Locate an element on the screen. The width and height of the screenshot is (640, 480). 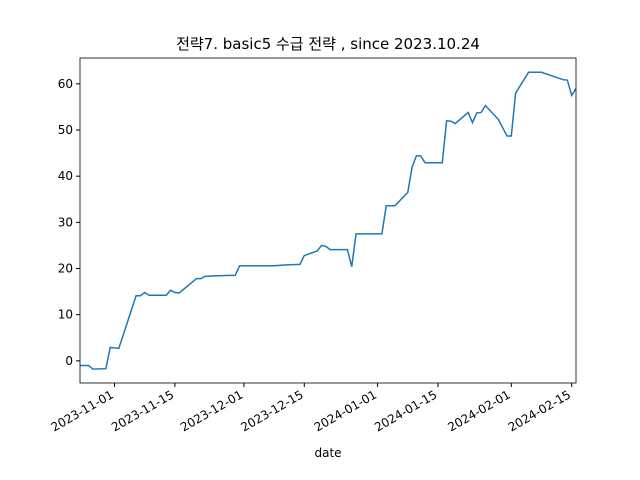
y-tick-label: 60 is located at coordinates (65, 84).